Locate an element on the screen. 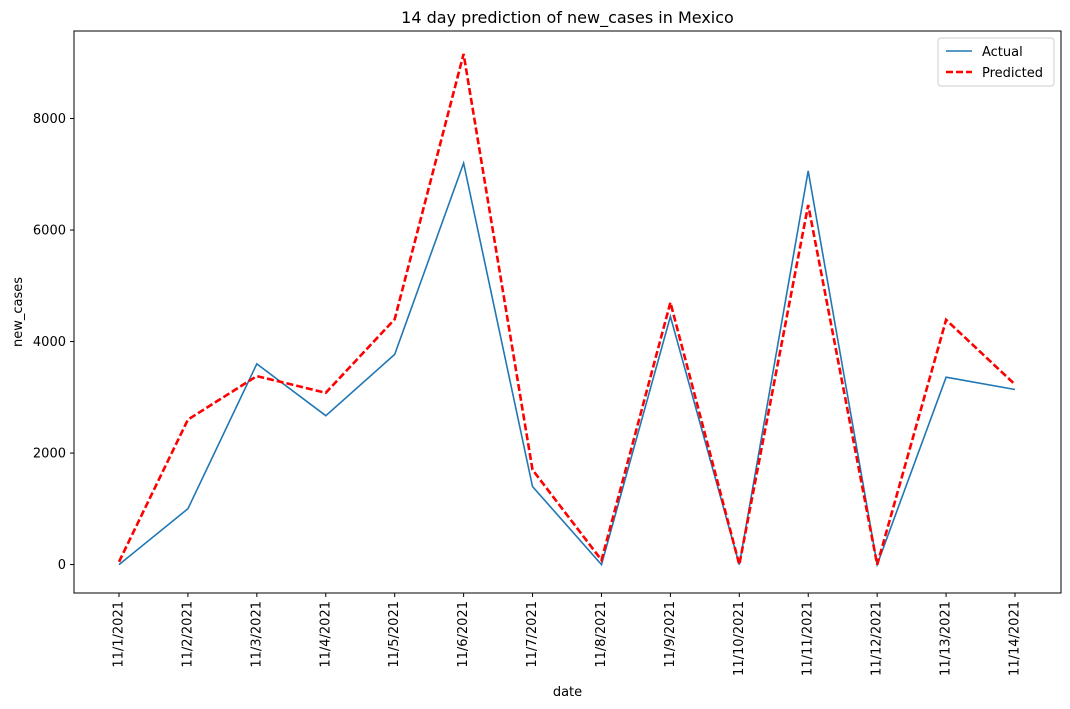 The image size is (1070, 709). legend-box is located at coordinates (996, 62).